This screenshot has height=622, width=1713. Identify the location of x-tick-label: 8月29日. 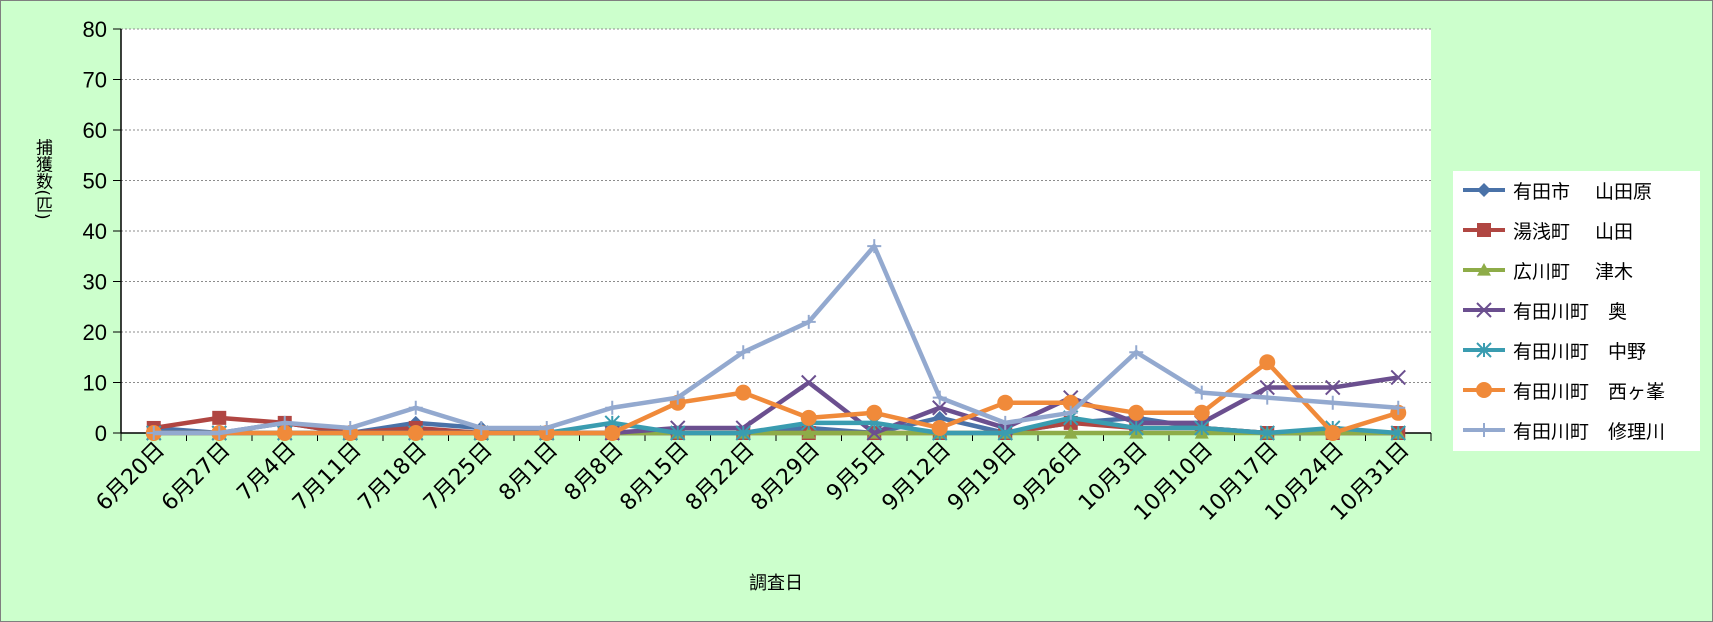
(786, 477).